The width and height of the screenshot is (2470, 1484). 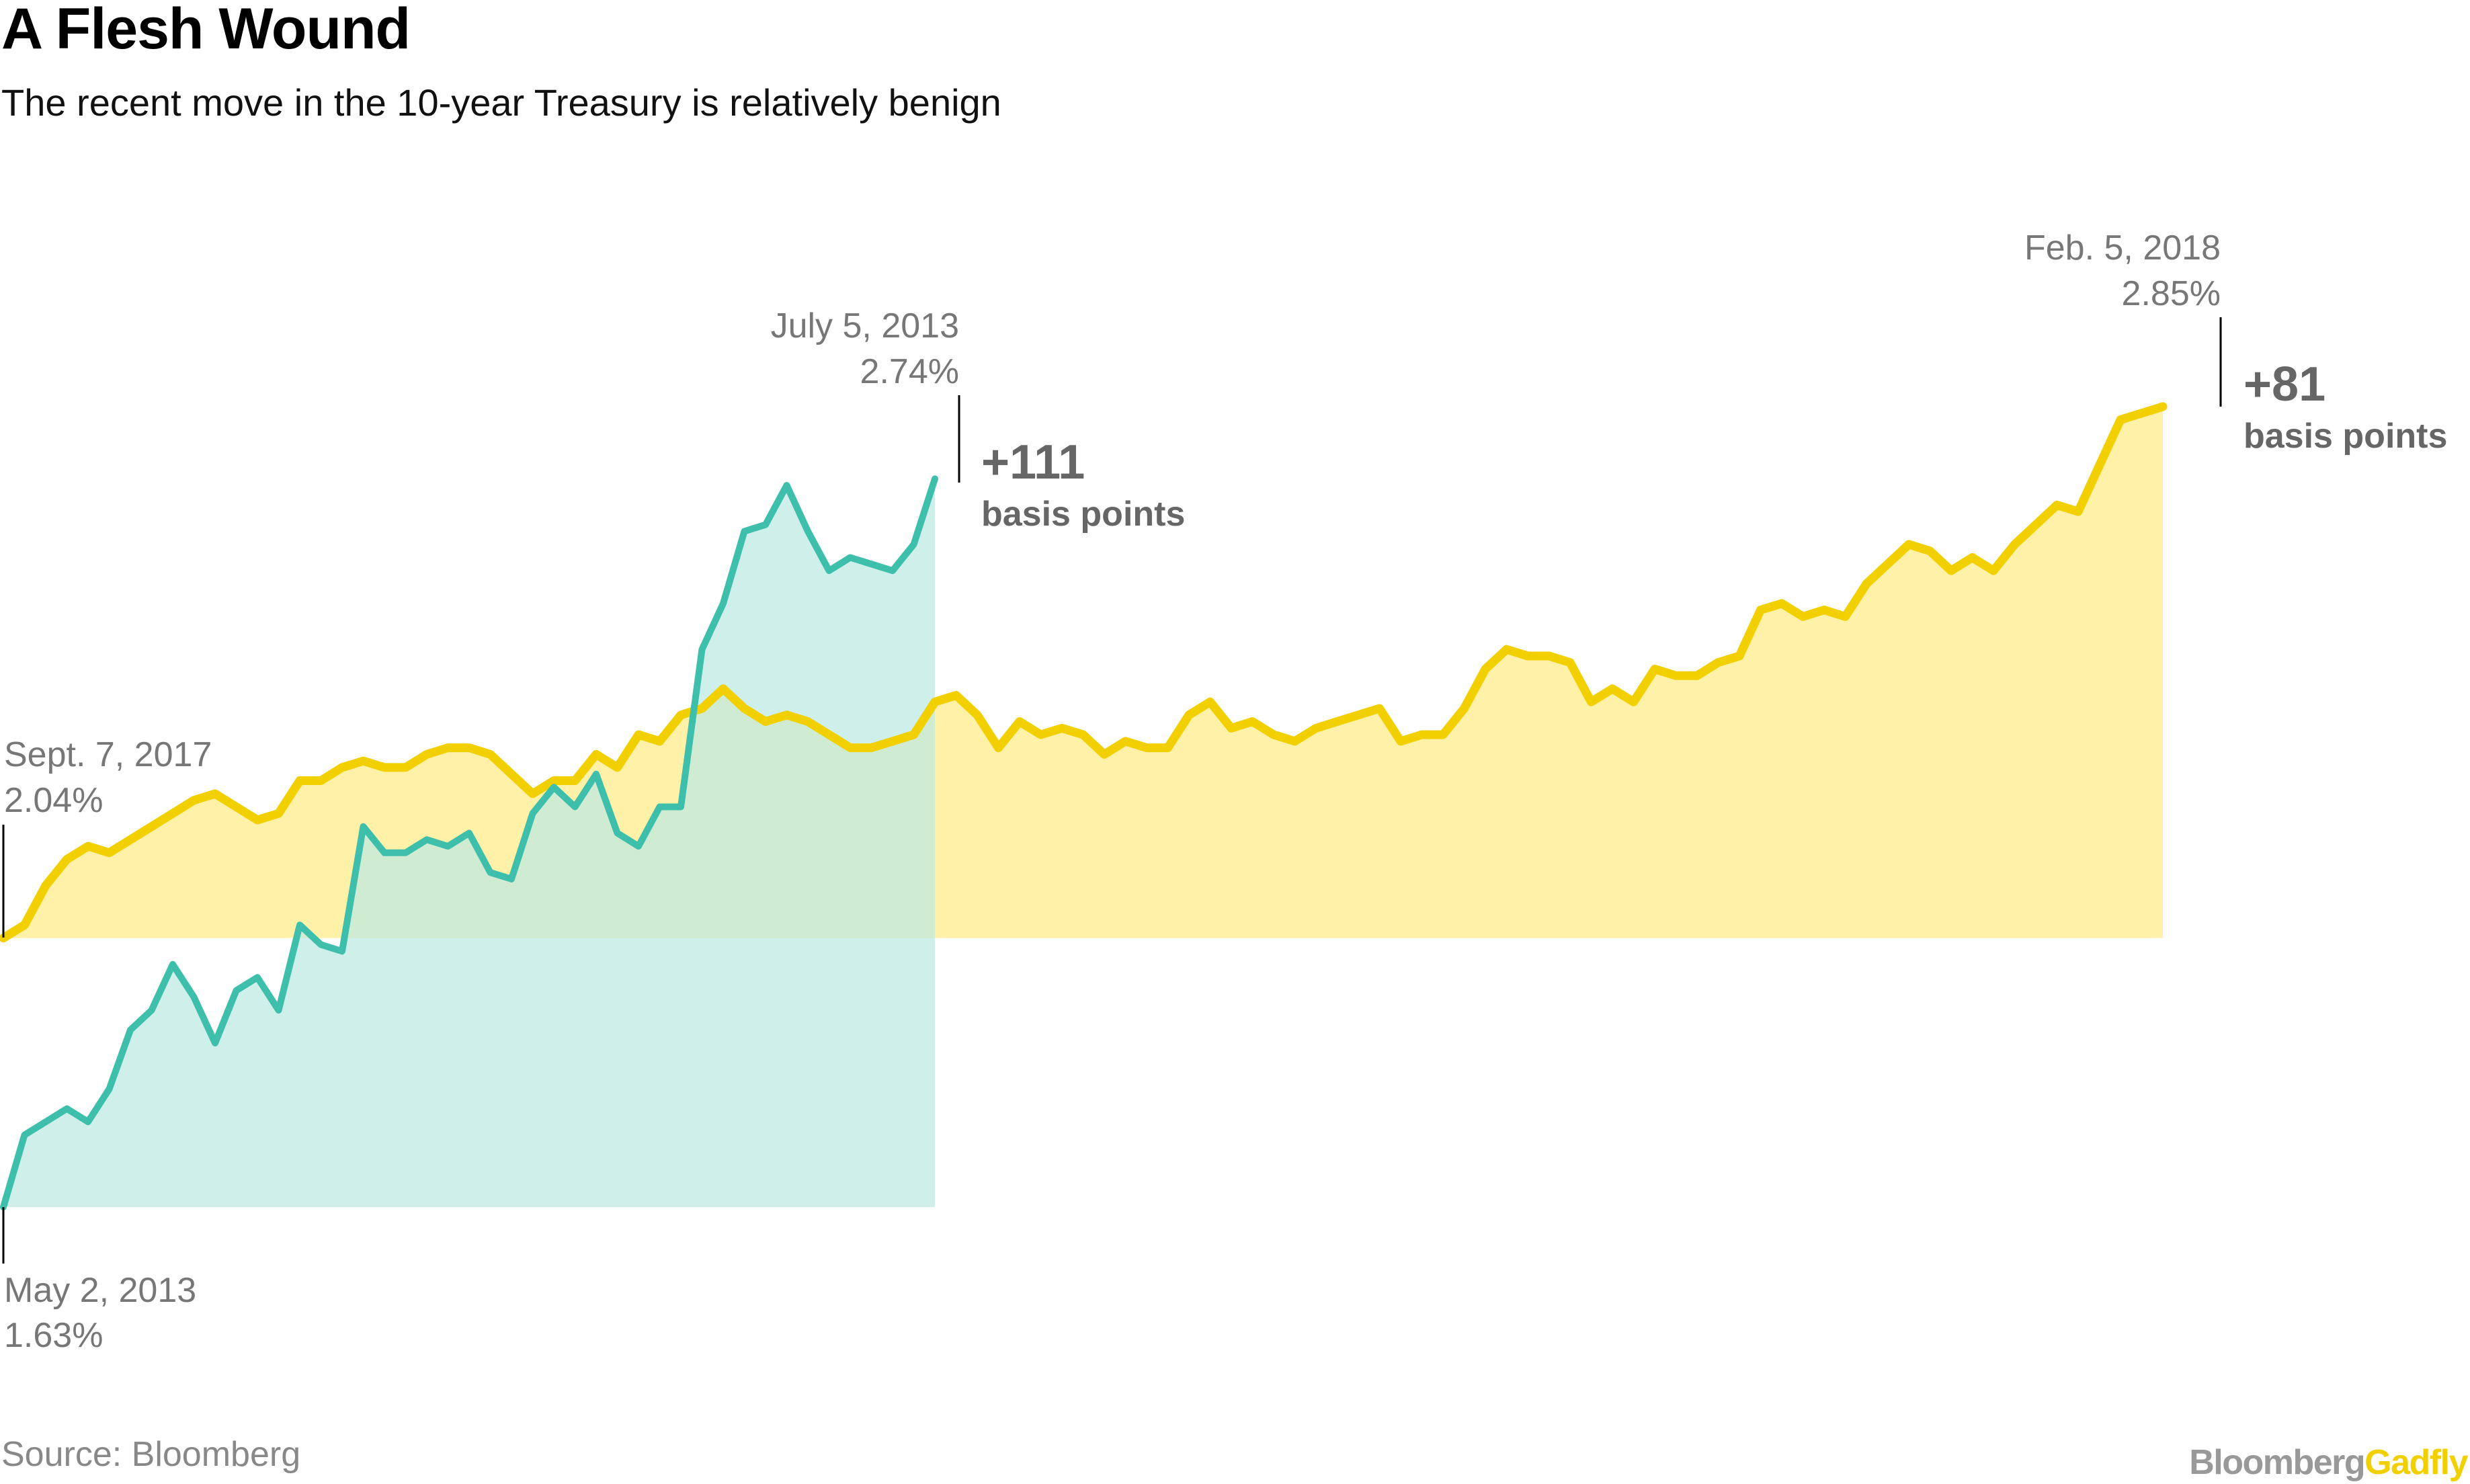 What do you see at coordinates (2171, 293) in the screenshot?
I see `feb-2018-end-value: 2.85%` at bounding box center [2171, 293].